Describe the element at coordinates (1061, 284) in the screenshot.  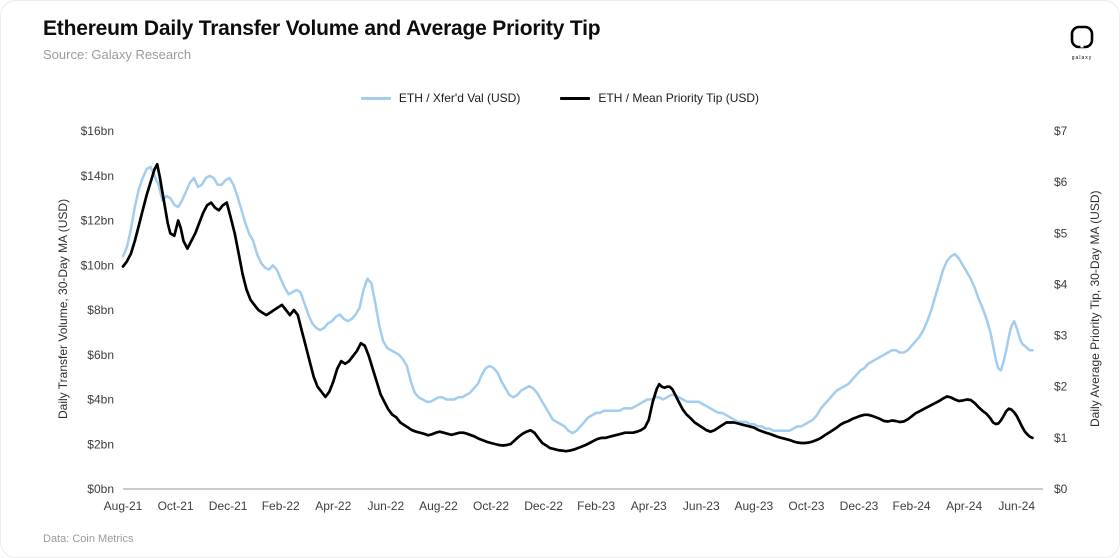
I see `y-right-tick-label: $4` at that location.